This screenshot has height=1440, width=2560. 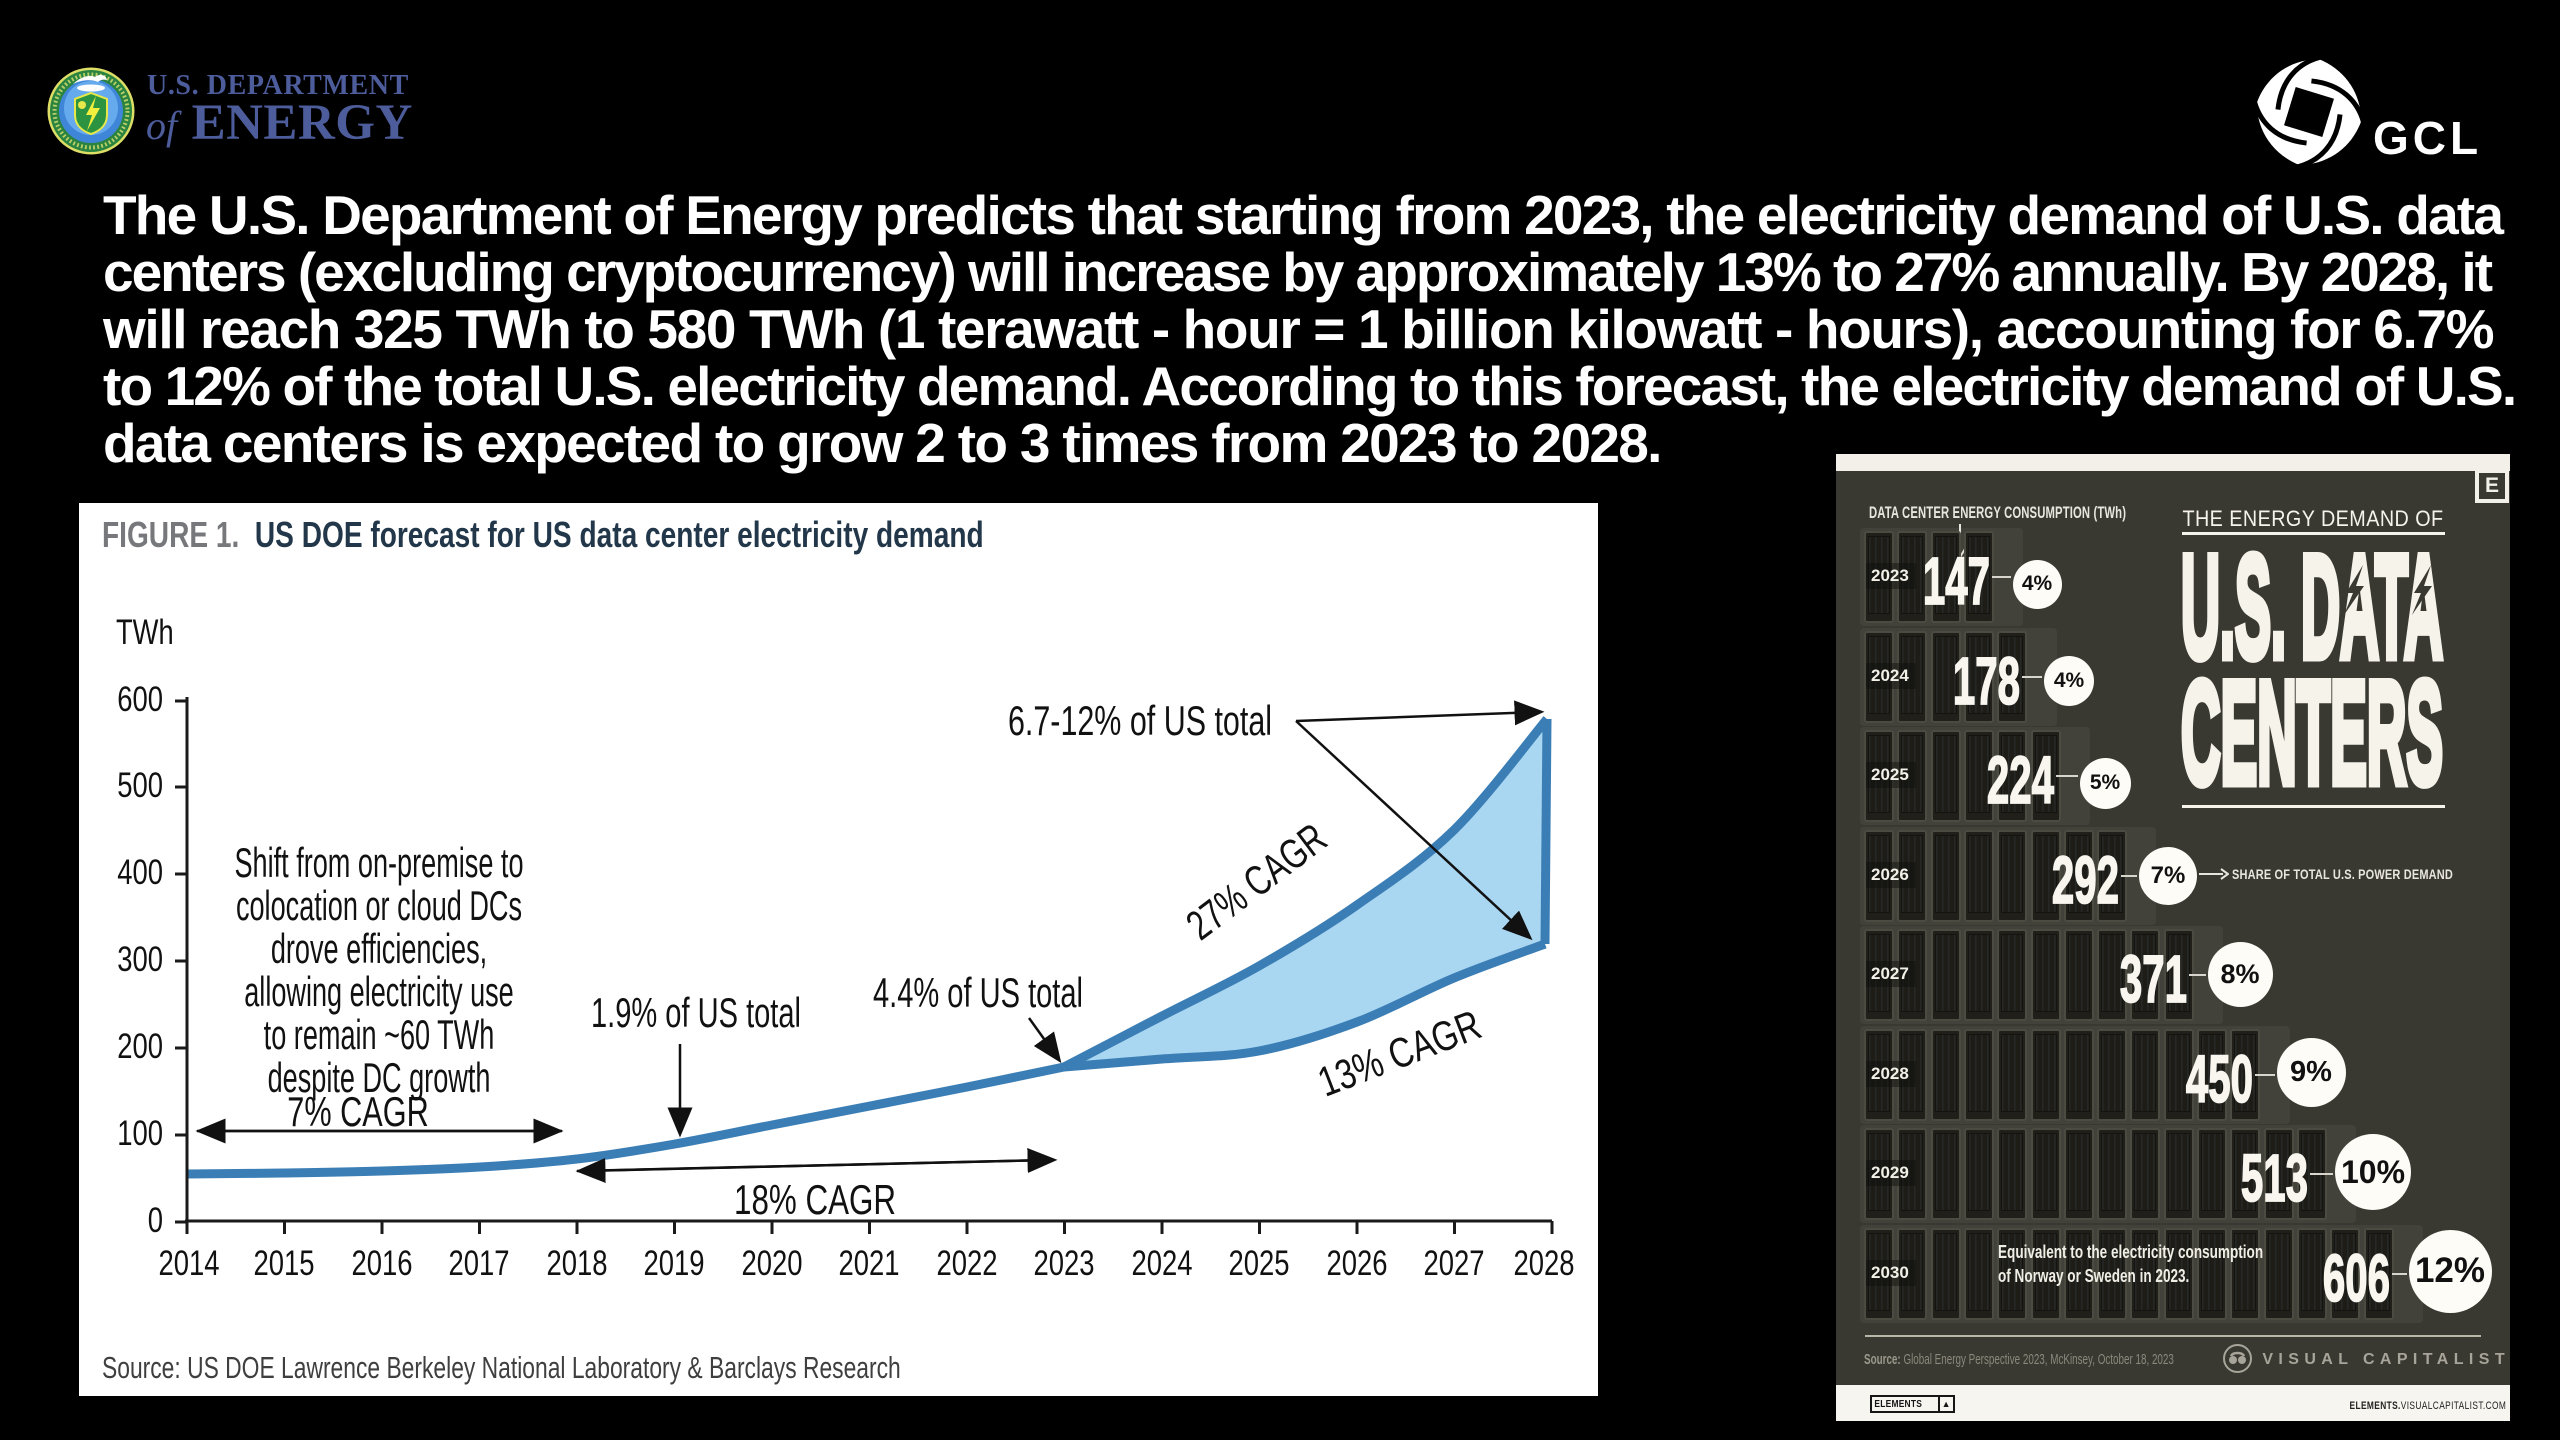 I want to click on svg-text: CENTERS, so click(x=2312, y=730).